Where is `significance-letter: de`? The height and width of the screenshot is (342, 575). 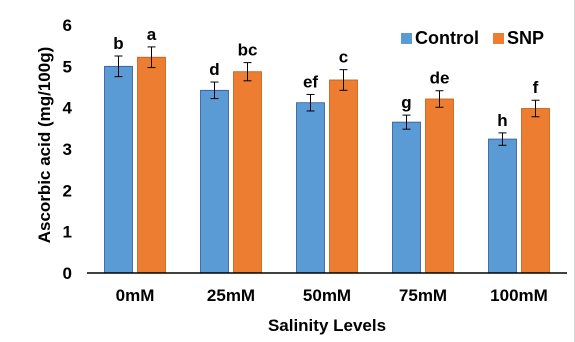
significance-letter: de is located at coordinates (440, 78).